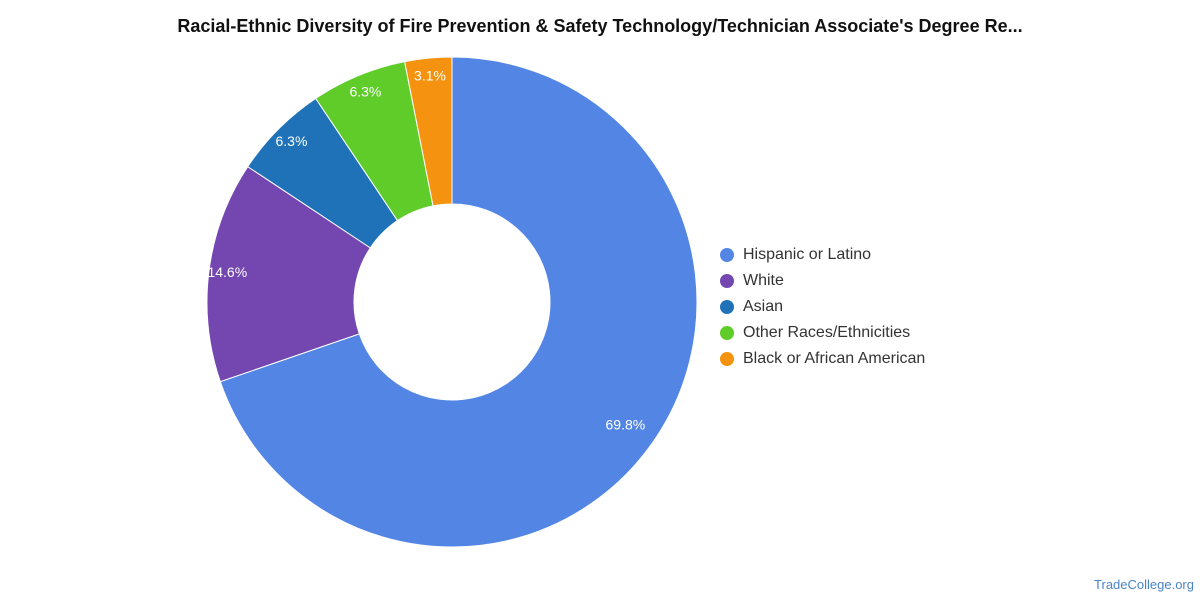 Image resolution: width=1200 pixels, height=600 pixels. I want to click on legend-item-black-or-african-american: Black or African American, so click(822, 359).